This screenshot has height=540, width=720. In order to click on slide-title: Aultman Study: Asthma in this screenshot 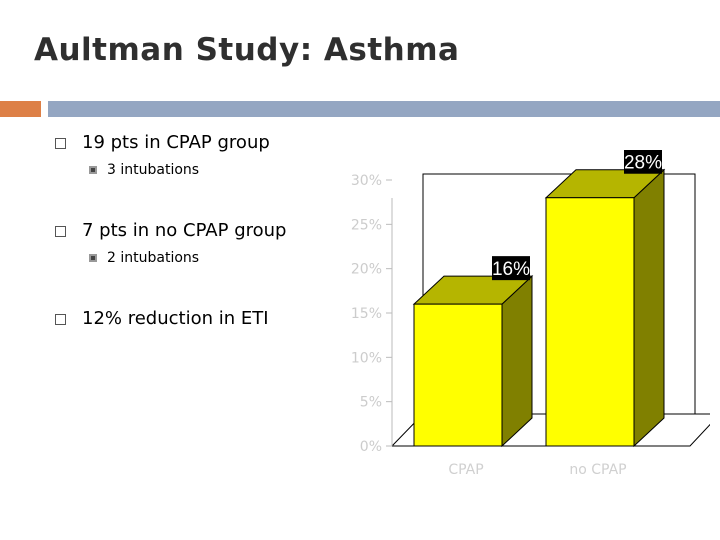, I will do `click(247, 50)`.